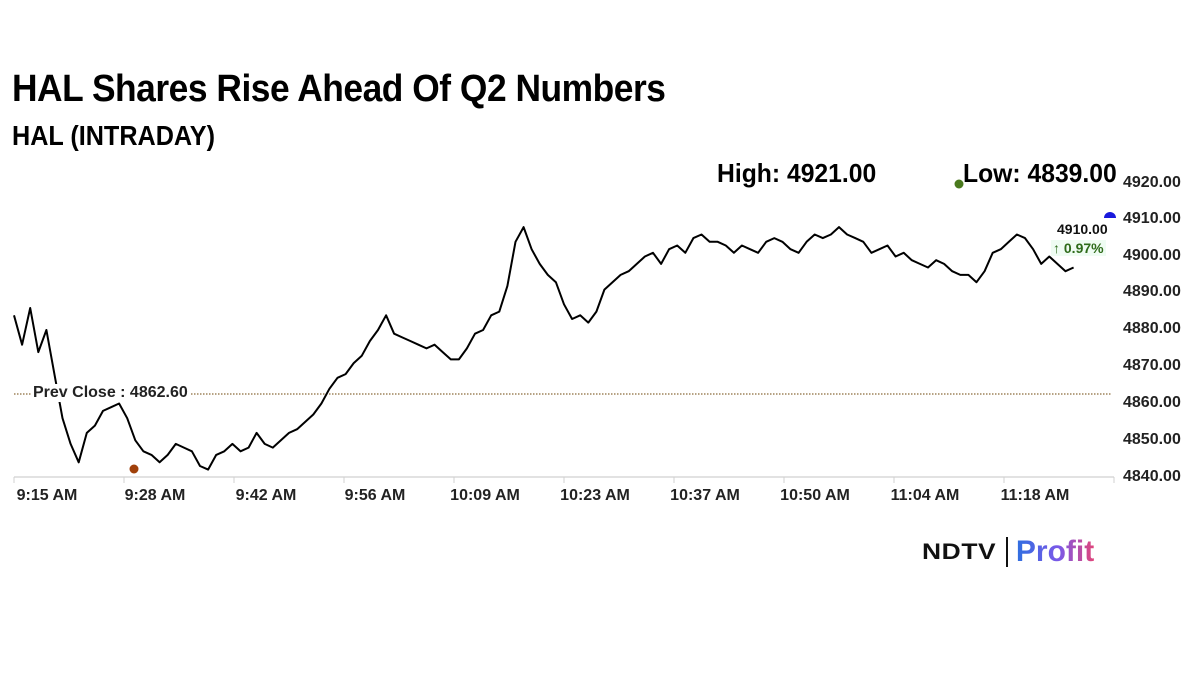  What do you see at coordinates (959, 184) in the screenshot?
I see `high-marker-icon` at bounding box center [959, 184].